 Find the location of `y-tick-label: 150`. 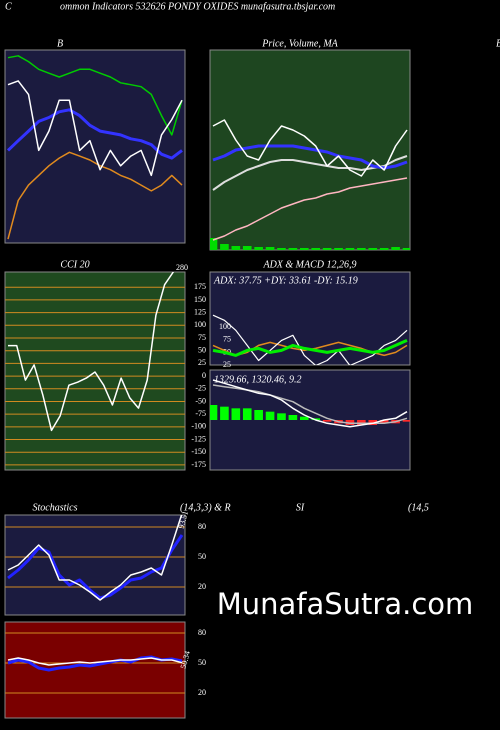

y-tick-label: 150 is located at coordinates (200, 299).